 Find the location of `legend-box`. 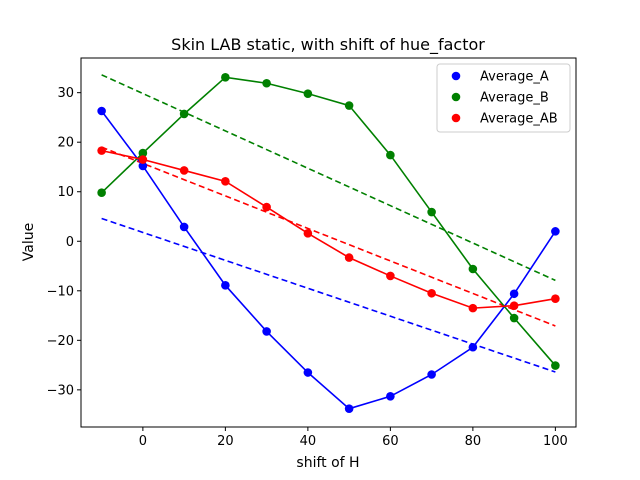

legend-box is located at coordinates (503, 98).